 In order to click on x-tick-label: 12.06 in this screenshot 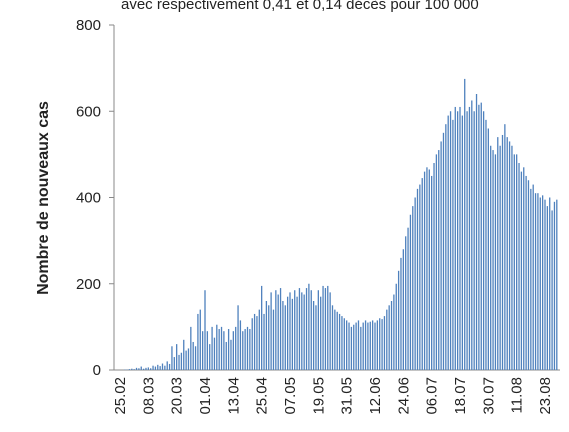, I will do `click(375, 396)`.